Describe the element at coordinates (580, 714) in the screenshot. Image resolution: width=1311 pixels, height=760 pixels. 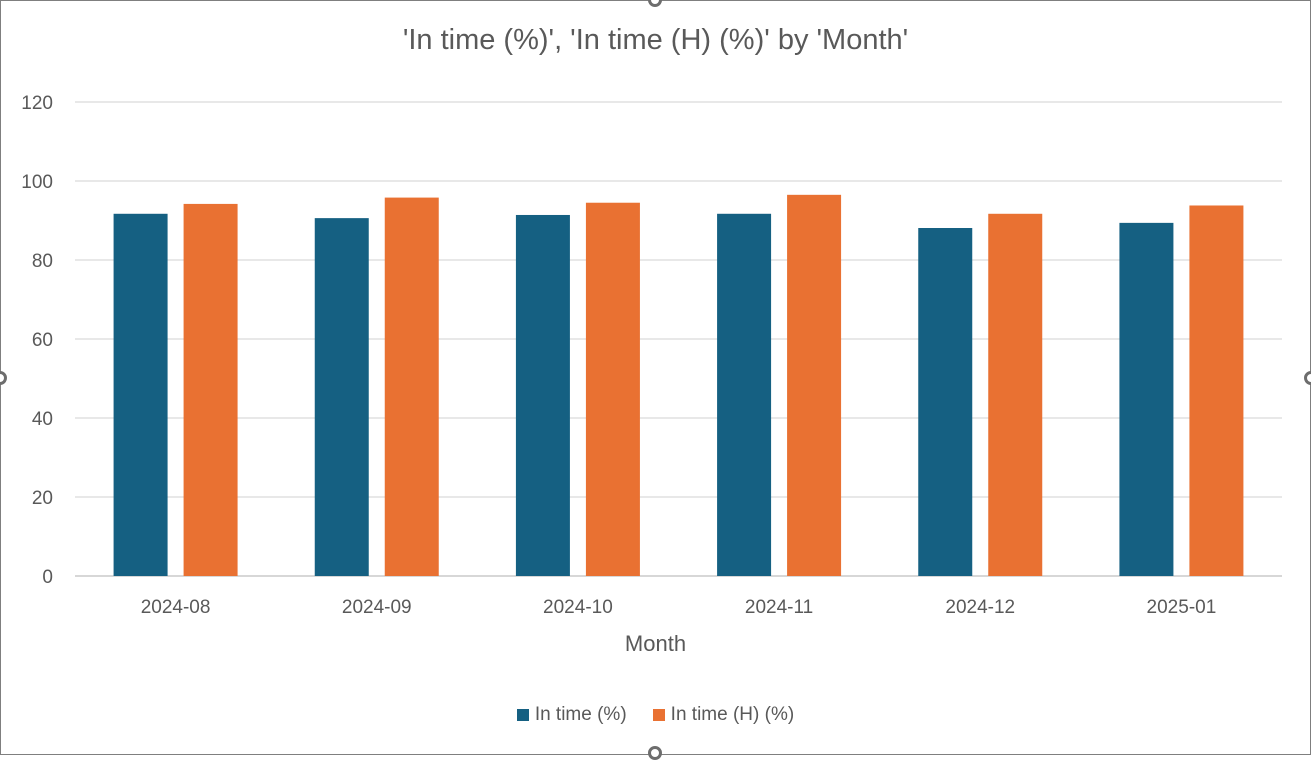
I see `legend-label-in-time: In time (%)` at that location.